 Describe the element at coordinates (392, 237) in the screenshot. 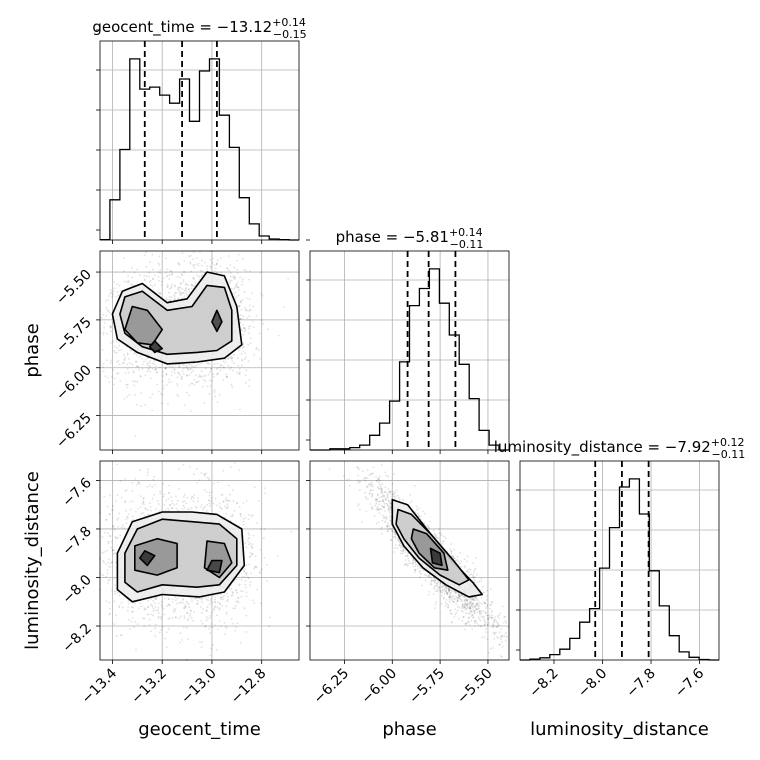

I see `title-main: phase = −5.81` at that location.